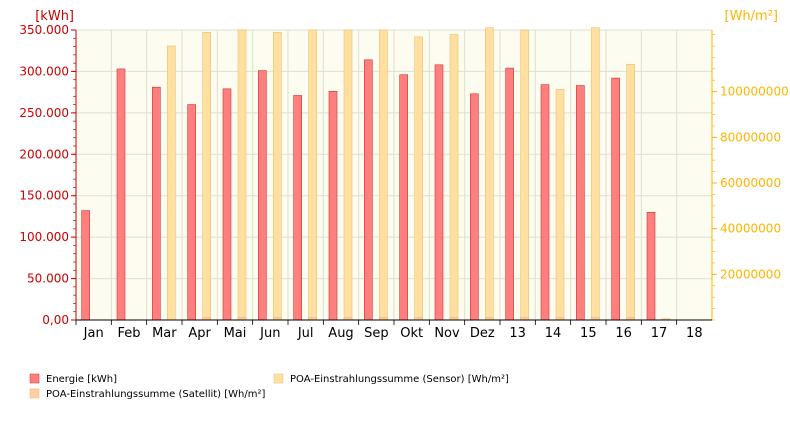 This screenshot has width=790, height=424. I want to click on y-right-tick-label-3: 80000000, so click(750, 137).